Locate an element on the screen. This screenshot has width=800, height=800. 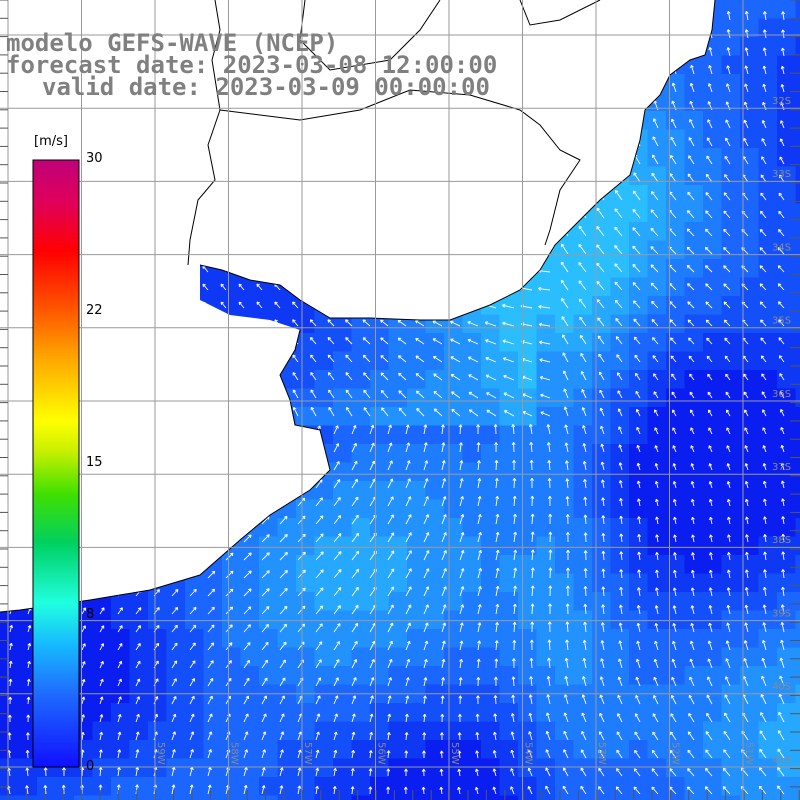
lat-label: 38S is located at coordinates (781, 540).